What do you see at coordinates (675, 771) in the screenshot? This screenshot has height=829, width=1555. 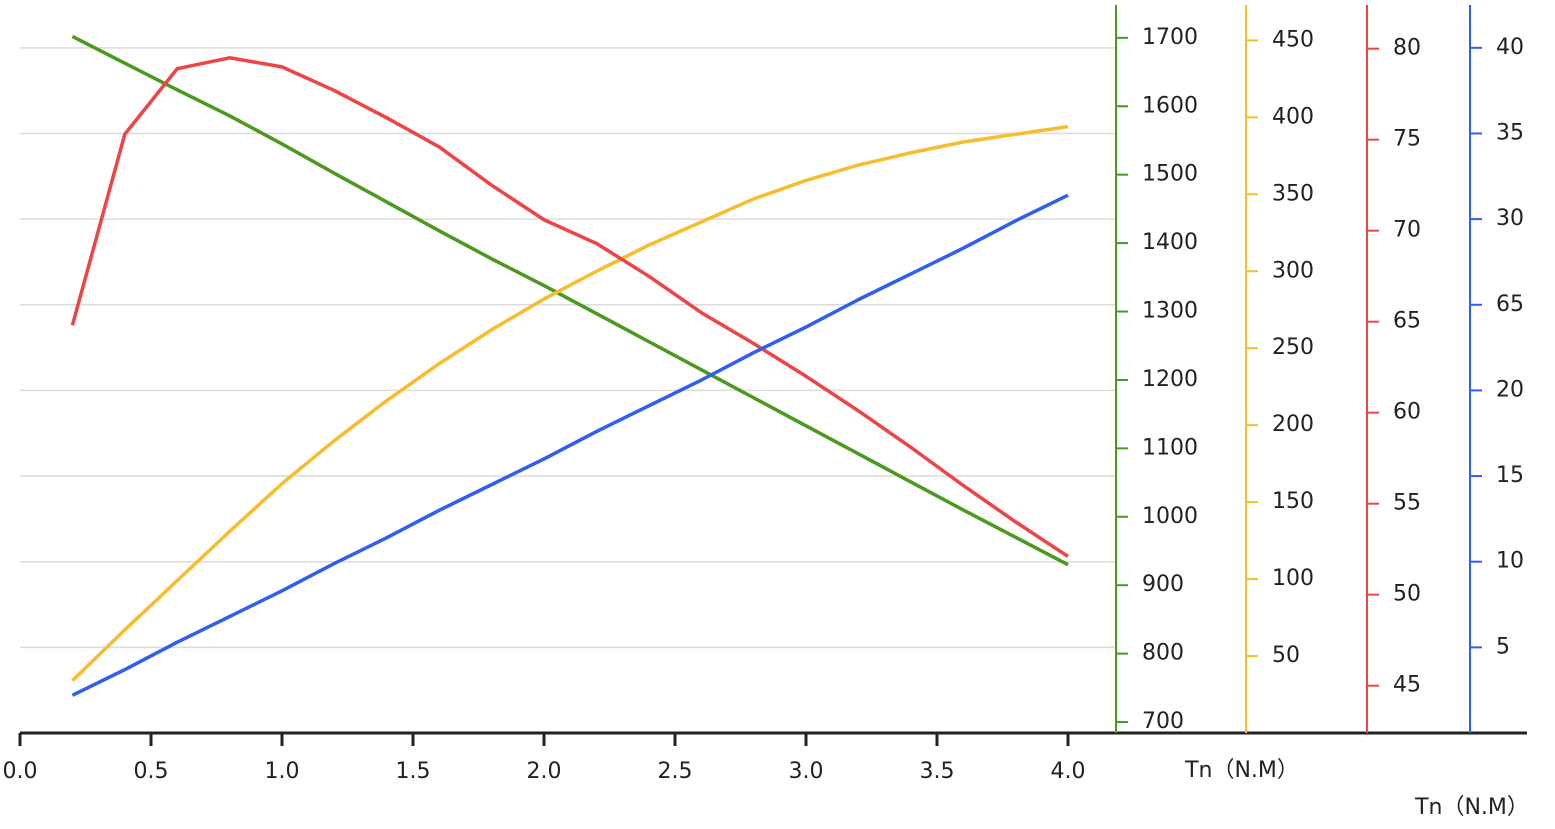 I see `x-tick-label: 2.5` at bounding box center [675, 771].